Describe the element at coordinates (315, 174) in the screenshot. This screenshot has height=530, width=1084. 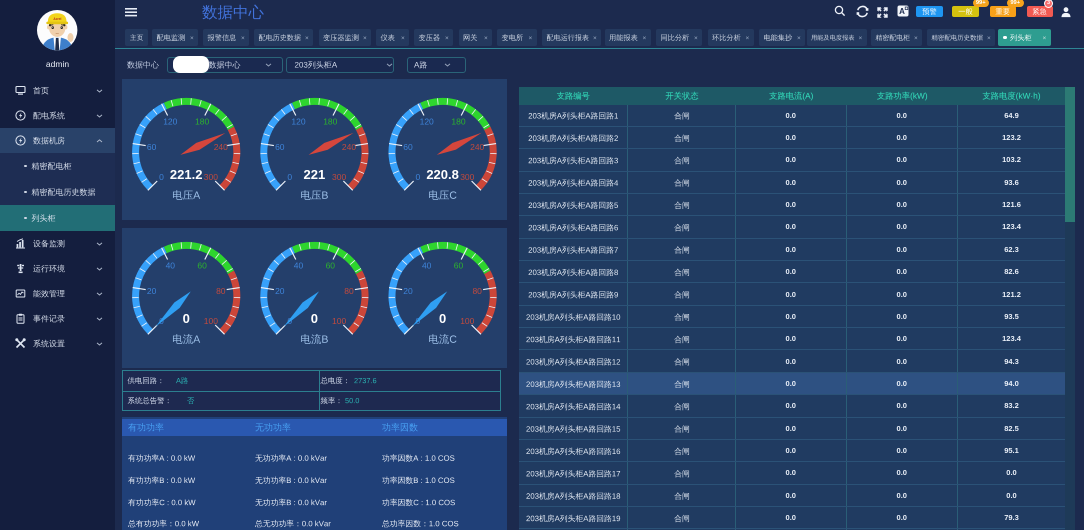
I see `svg-text: 221` at that location.